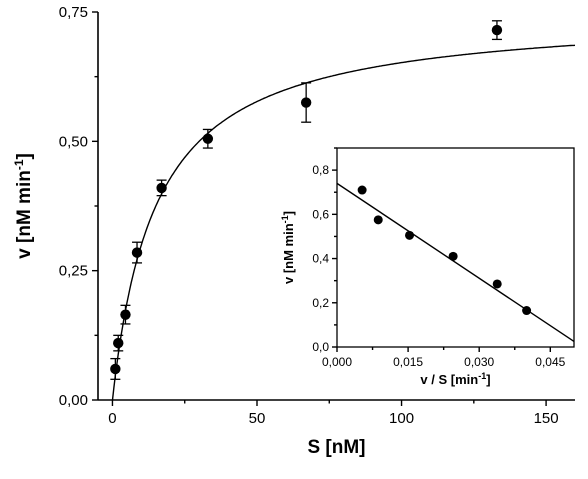 The height and width of the screenshot is (479, 588). Describe the element at coordinates (320, 214) in the screenshot. I see `inset-y-tick-label: 0,6` at that location.